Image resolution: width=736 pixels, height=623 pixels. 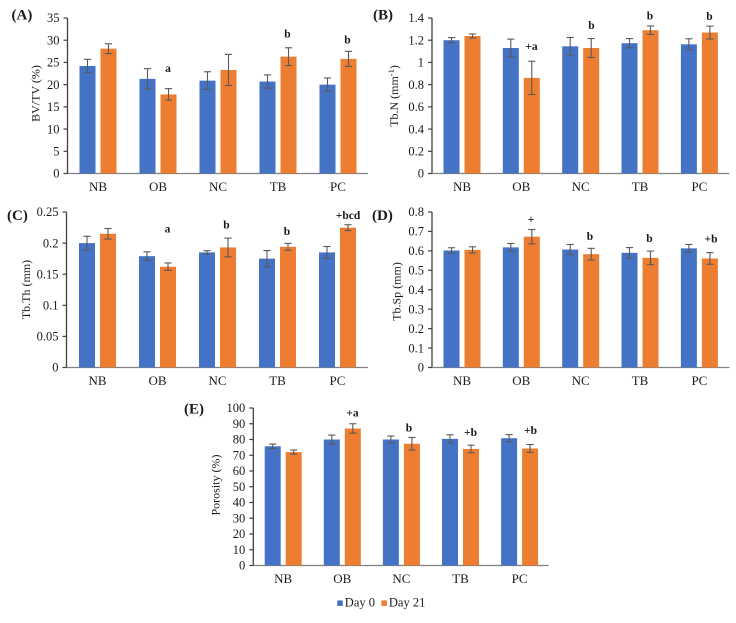 I want to click on svg-text: 0.3, so click(x=416, y=309).